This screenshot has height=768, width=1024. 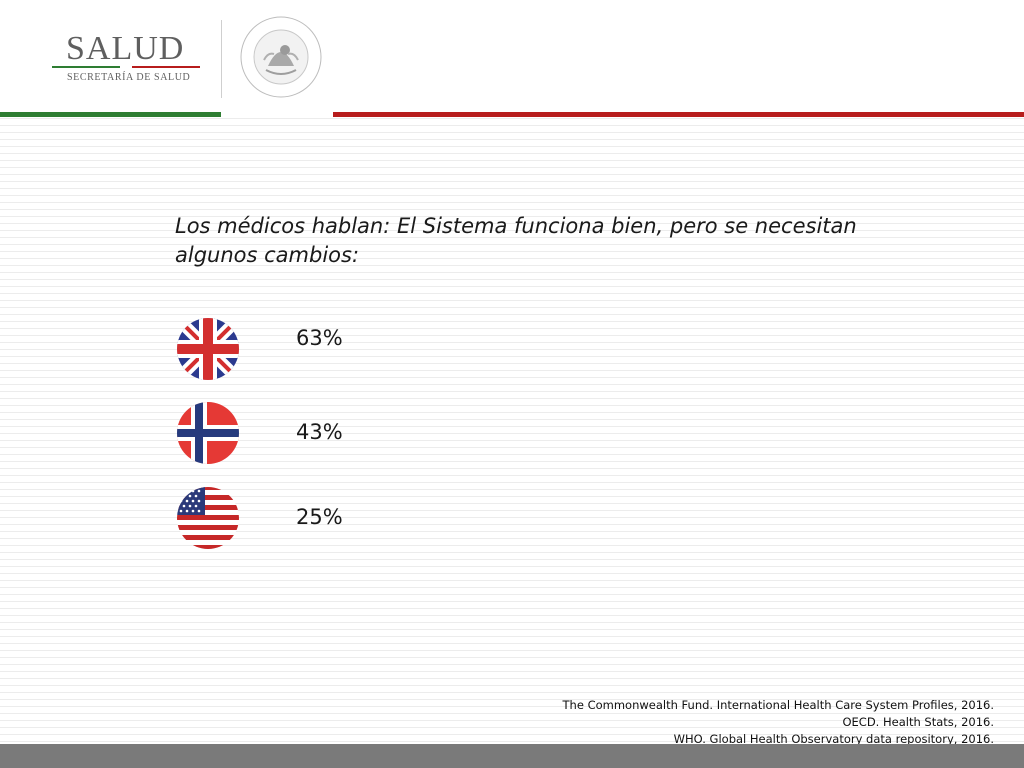 I want to click on norway-row: 43%, so click(x=325, y=433).